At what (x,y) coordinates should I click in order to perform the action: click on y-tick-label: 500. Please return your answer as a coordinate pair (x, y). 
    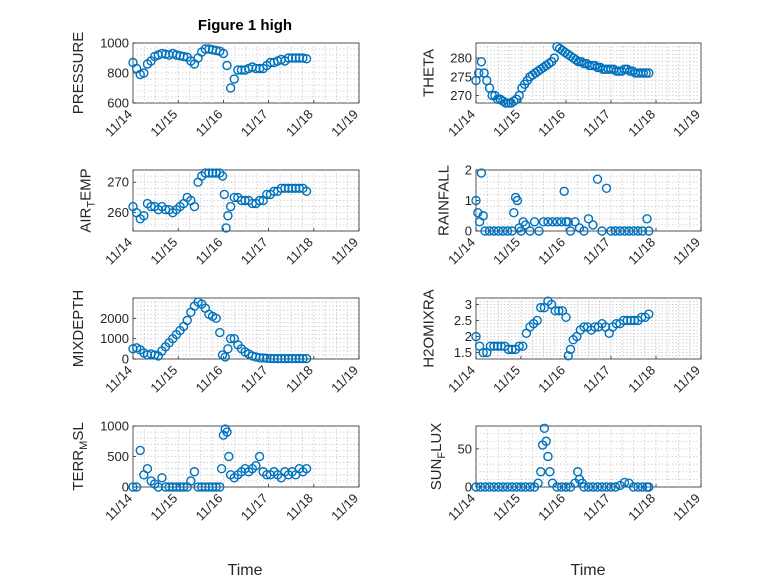
    Looking at the image, I should click on (118, 456).